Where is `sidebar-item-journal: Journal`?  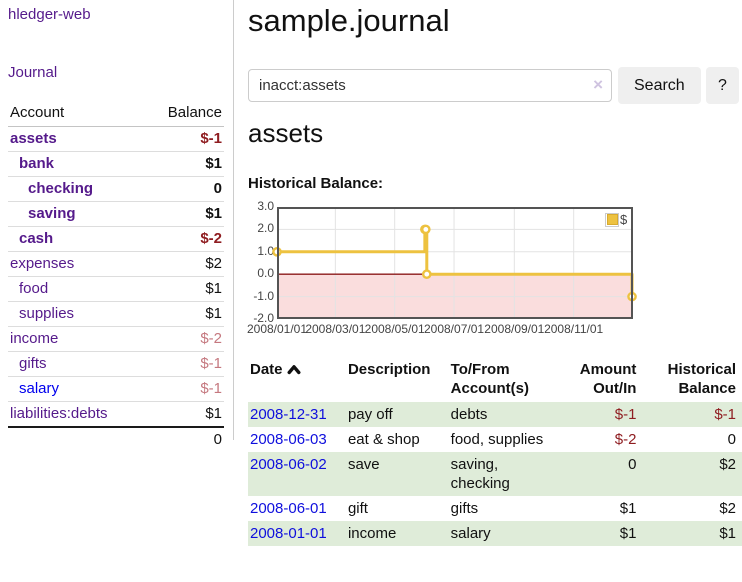 sidebar-item-journal: Journal is located at coordinates (33, 72).